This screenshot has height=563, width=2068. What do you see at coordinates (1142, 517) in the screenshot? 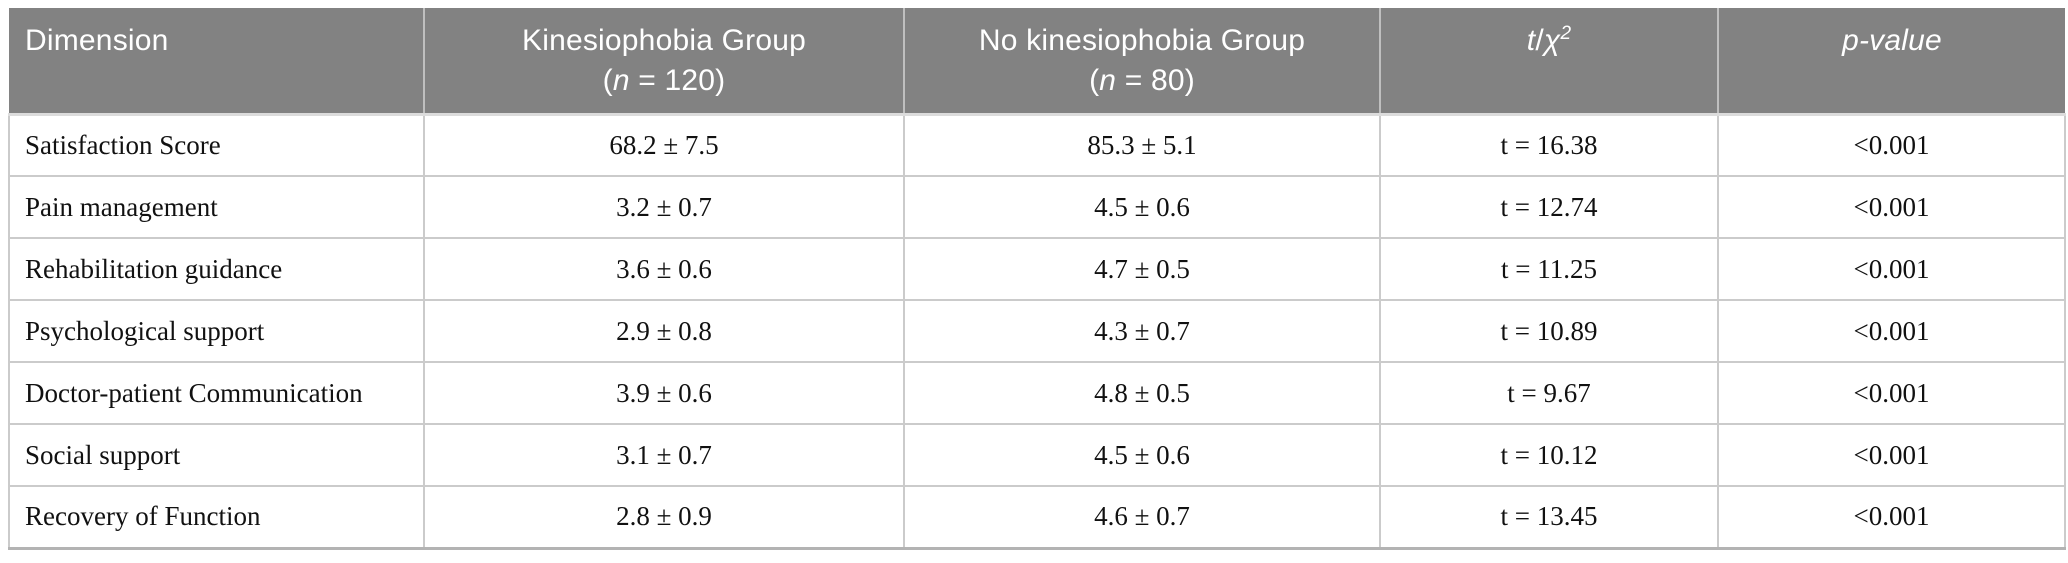
I see `group2-value-cell: 4.6 ± 0.7` at bounding box center [1142, 517].